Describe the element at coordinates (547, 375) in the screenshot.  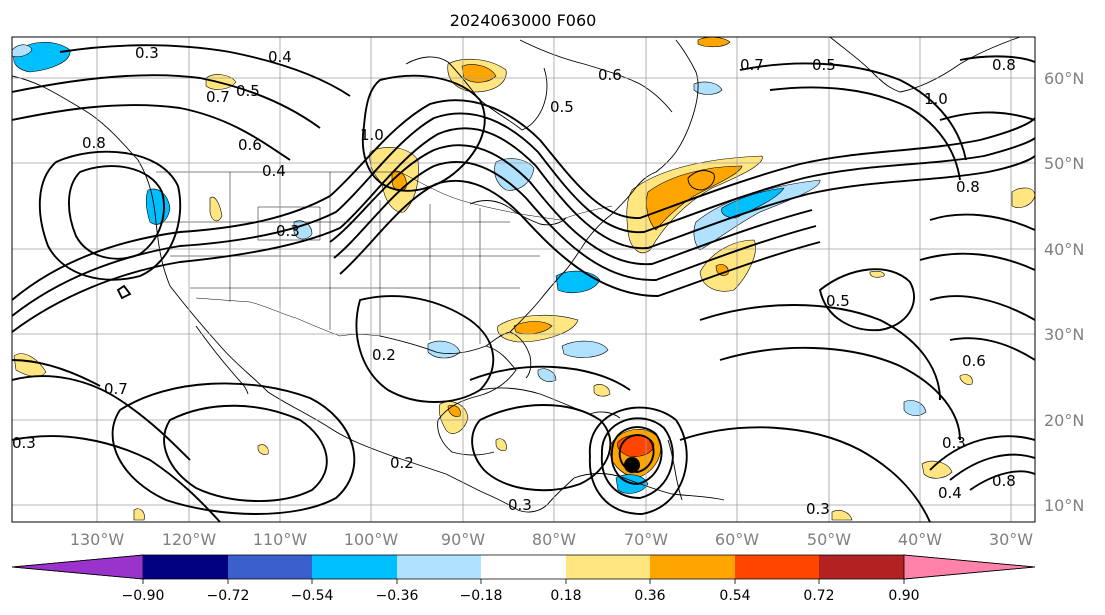
I see `shade-neg-bahamas` at that location.